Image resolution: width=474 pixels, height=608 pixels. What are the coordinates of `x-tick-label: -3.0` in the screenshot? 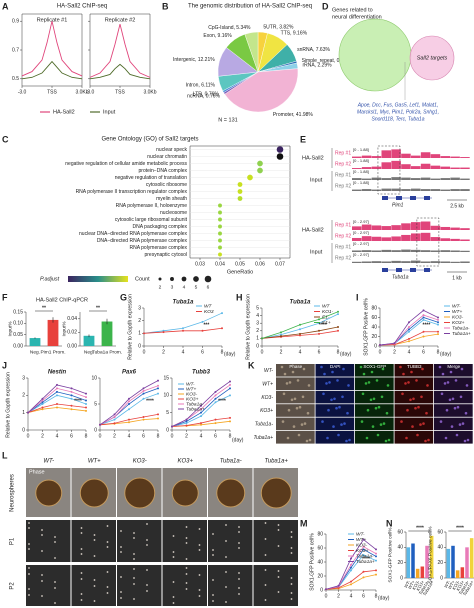 It's located at (90, 92).